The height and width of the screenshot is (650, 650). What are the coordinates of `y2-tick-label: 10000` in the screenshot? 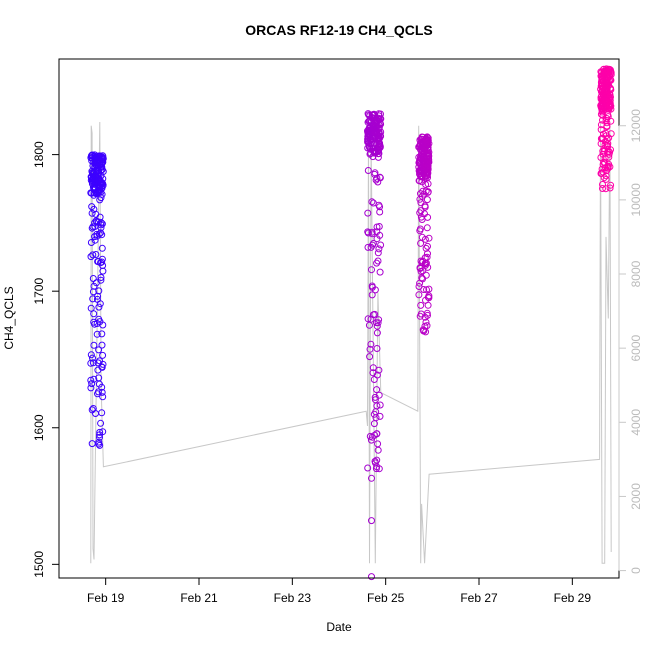 It's located at (636, 200).